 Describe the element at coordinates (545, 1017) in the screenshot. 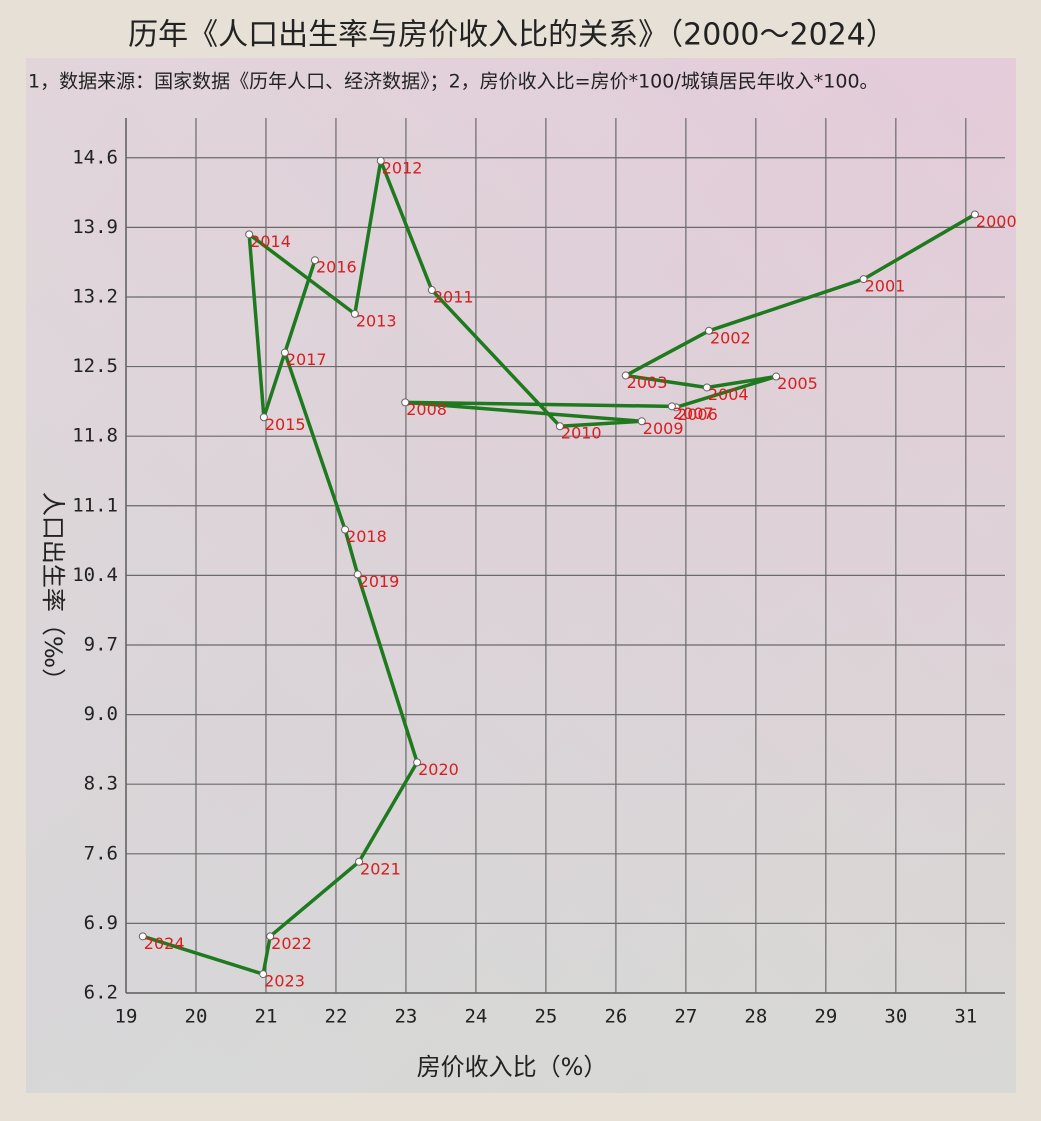

I see `x-tick-label: 25` at that location.